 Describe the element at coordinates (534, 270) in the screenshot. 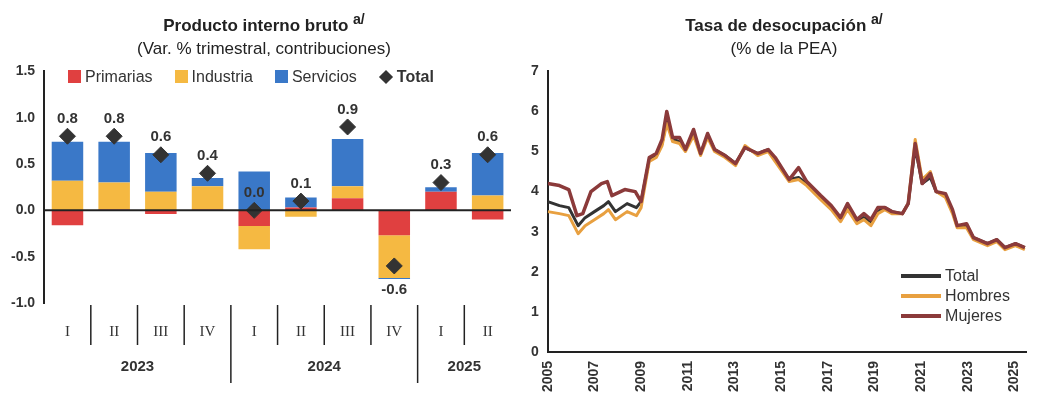

I see `y-tick-label: 2` at that location.